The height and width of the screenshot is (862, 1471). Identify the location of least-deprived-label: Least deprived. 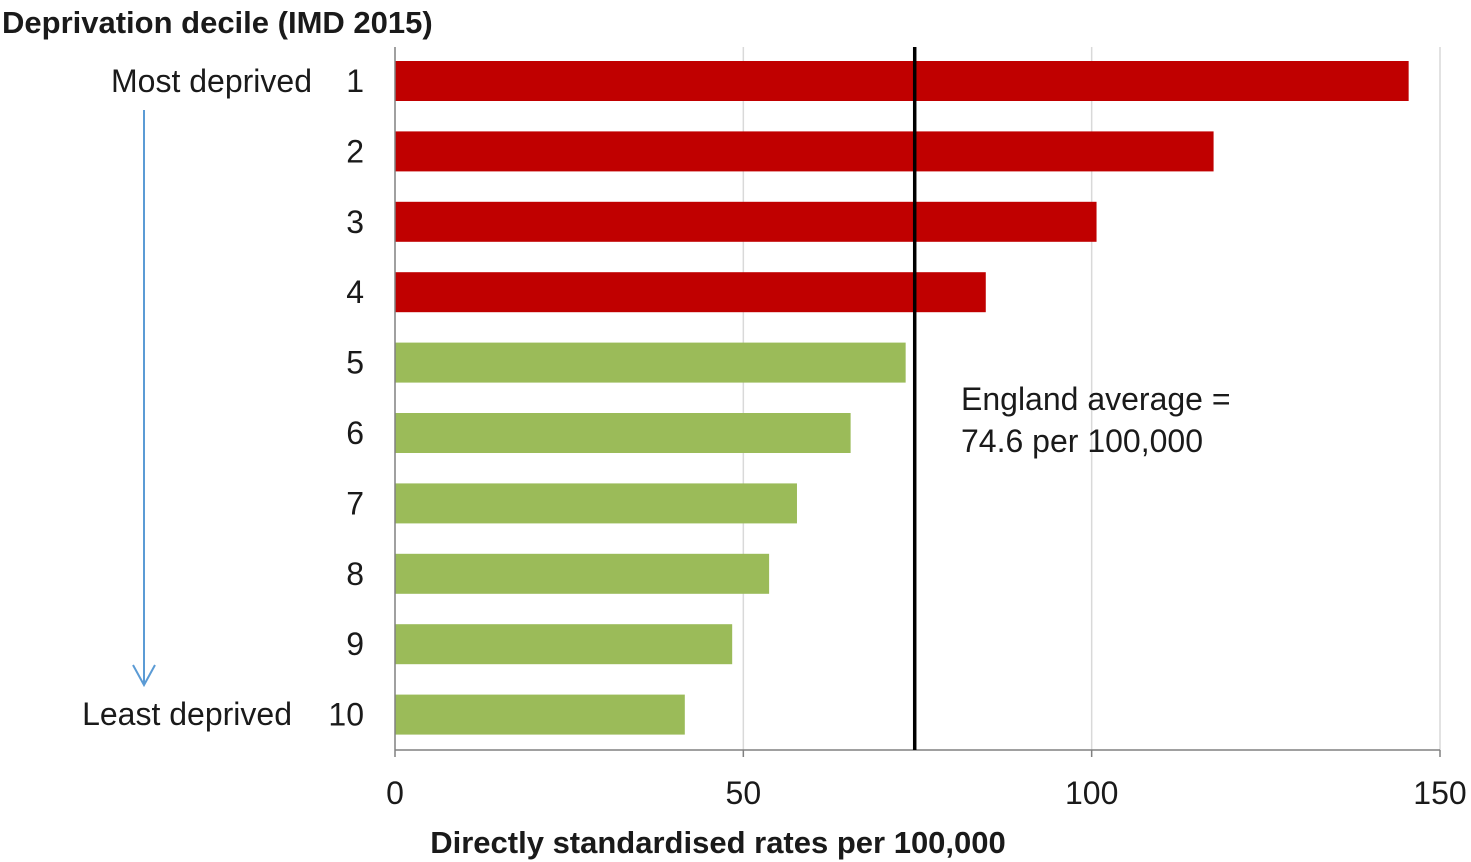
(187, 714).